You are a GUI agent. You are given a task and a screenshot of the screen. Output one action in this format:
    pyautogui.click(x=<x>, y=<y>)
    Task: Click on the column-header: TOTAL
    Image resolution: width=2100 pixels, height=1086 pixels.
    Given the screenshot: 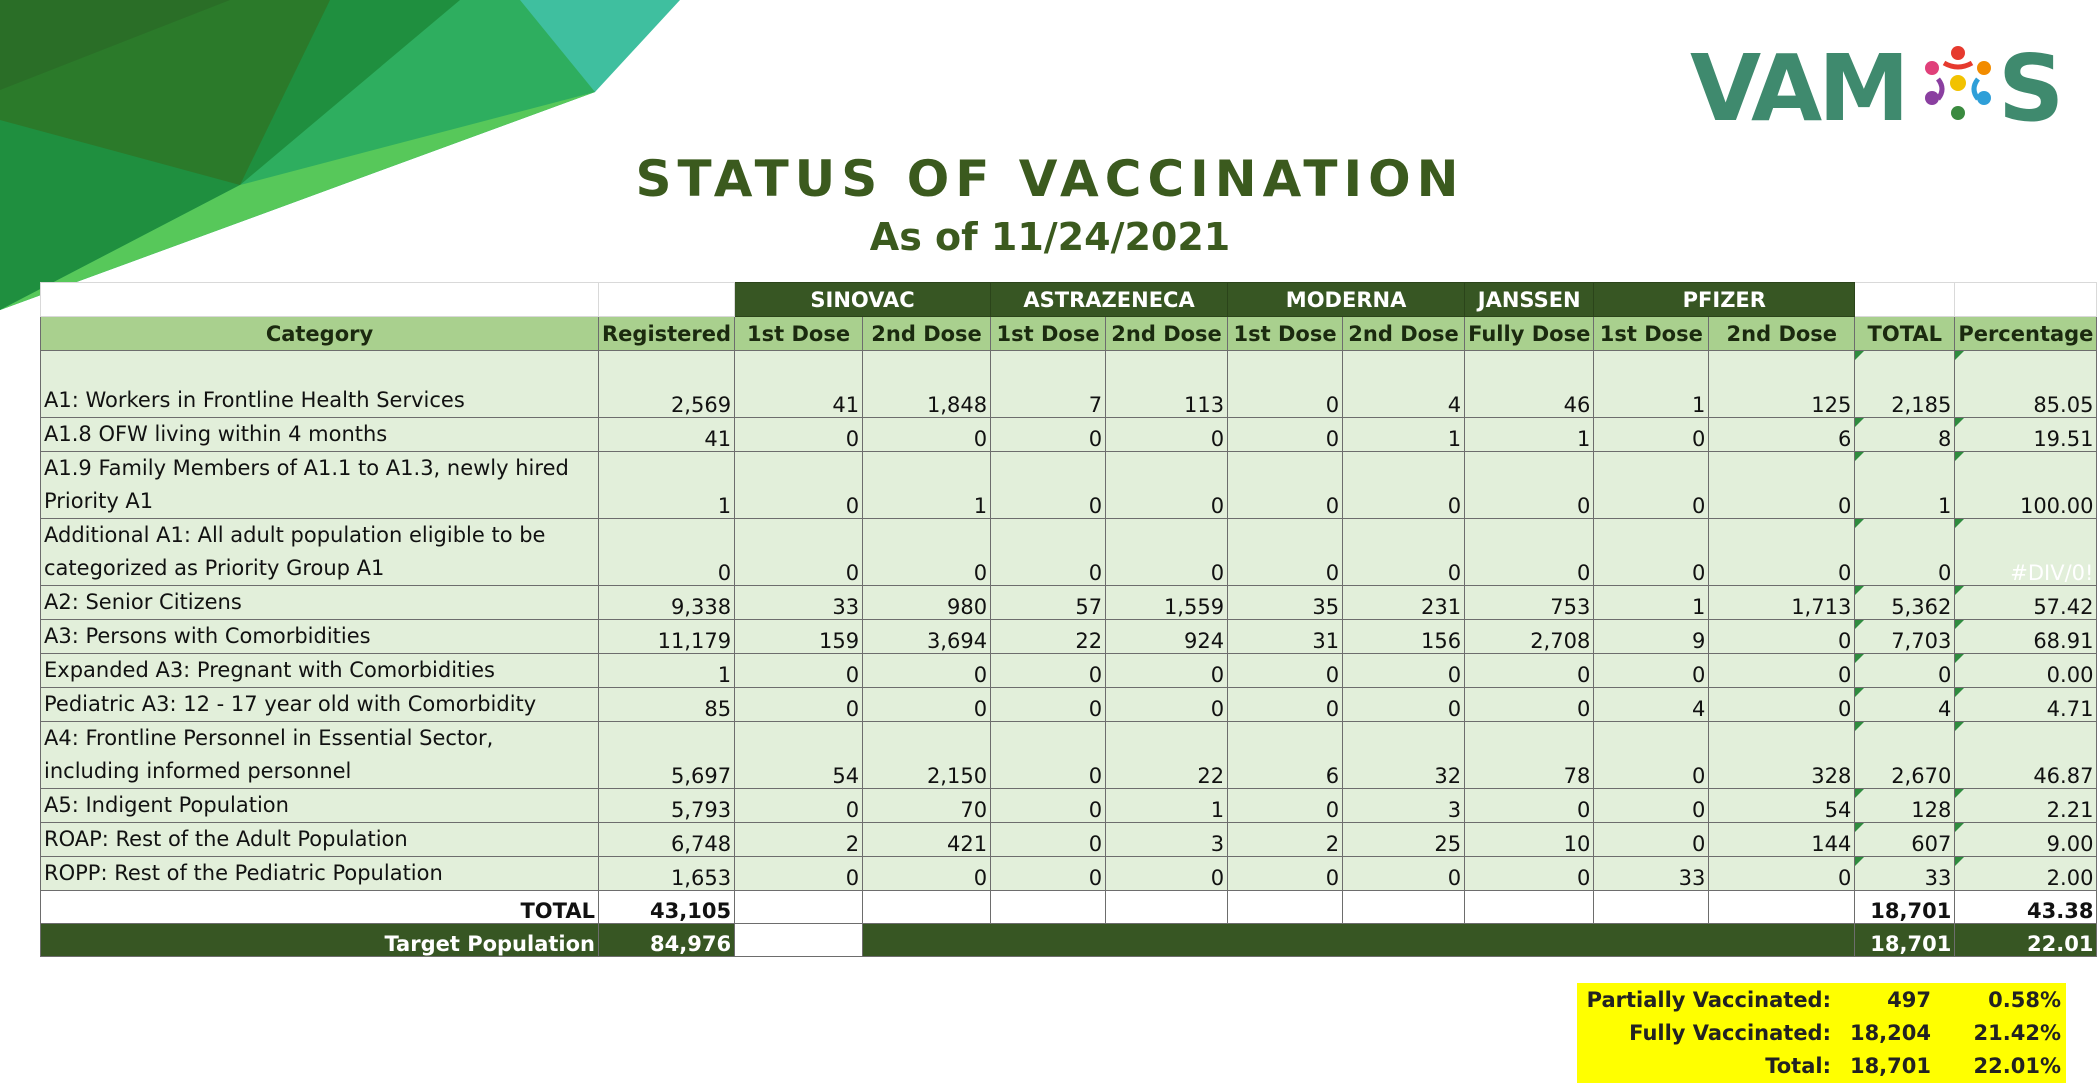 What is the action you would take?
    pyautogui.click(x=1905, y=333)
    